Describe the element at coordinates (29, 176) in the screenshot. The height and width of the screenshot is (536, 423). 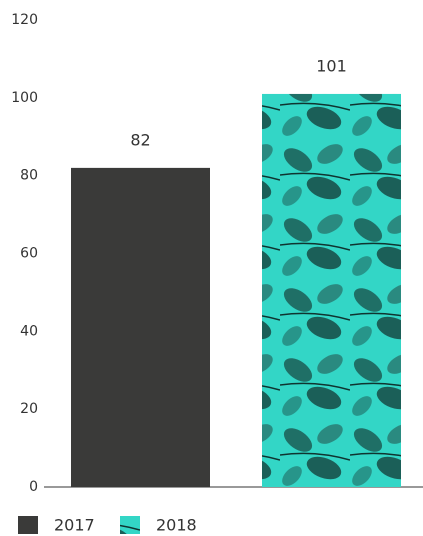
I see `y-tick-label: 80` at that location.